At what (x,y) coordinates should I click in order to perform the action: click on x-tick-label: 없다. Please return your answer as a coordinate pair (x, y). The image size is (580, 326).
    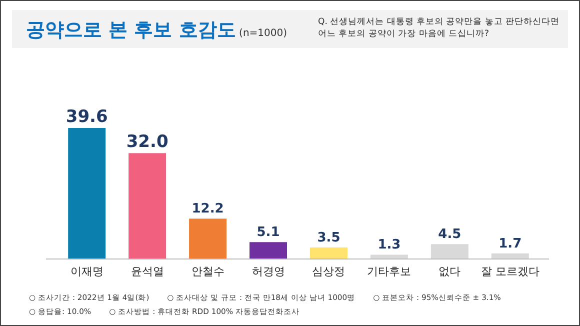
    Looking at the image, I should click on (449, 271).